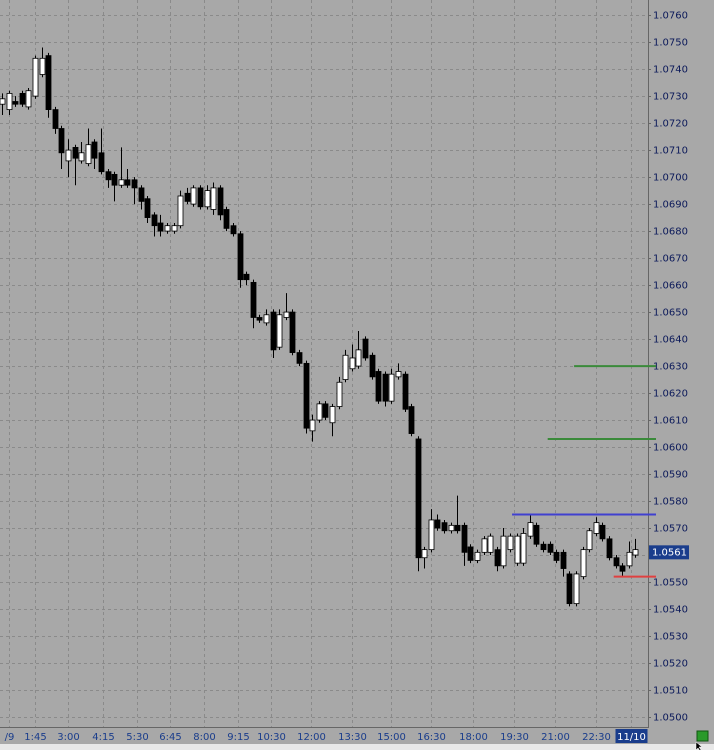 This screenshot has width=714, height=750. I want to click on x-tick-highlight, so click(631, 736).